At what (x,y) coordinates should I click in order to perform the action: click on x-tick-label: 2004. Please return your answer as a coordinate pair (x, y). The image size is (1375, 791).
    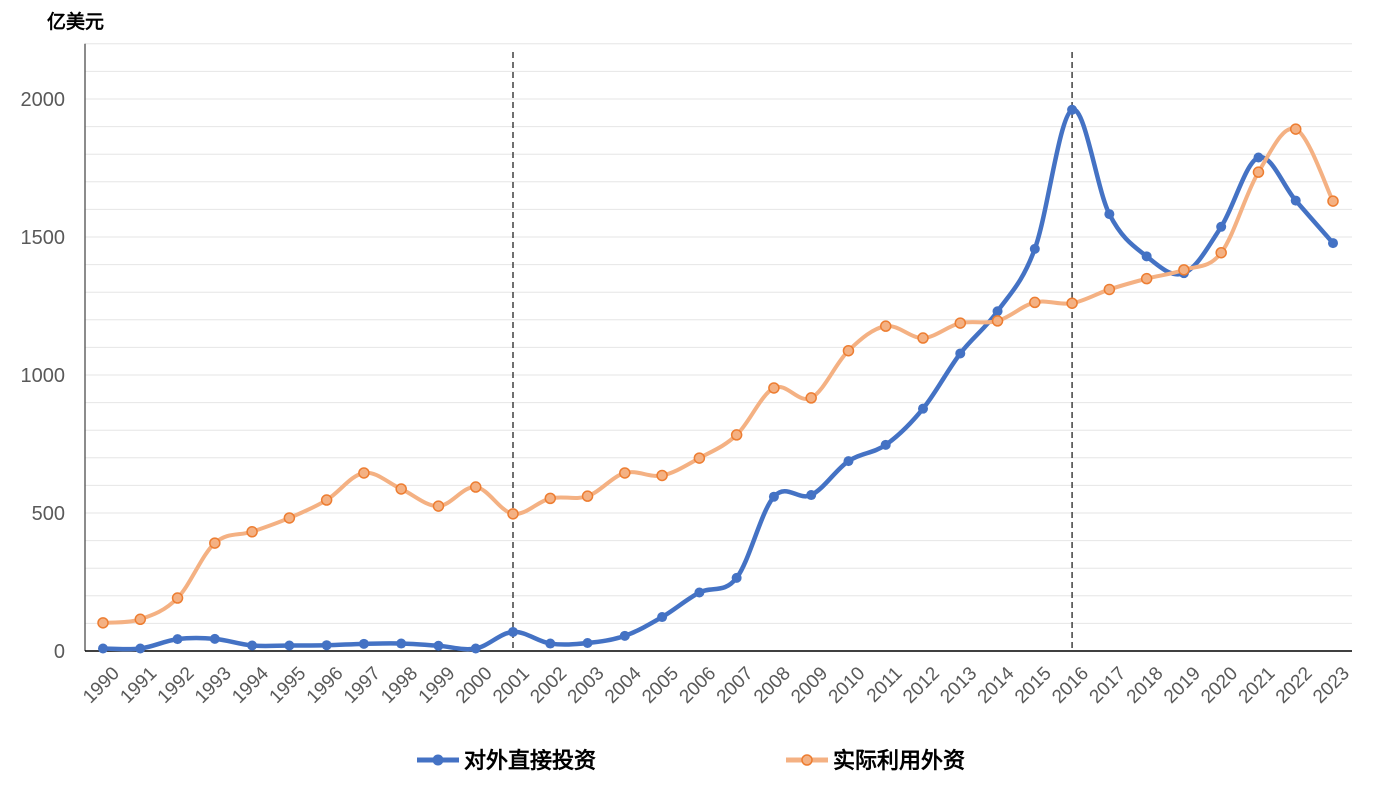
    Looking at the image, I should click on (623, 685).